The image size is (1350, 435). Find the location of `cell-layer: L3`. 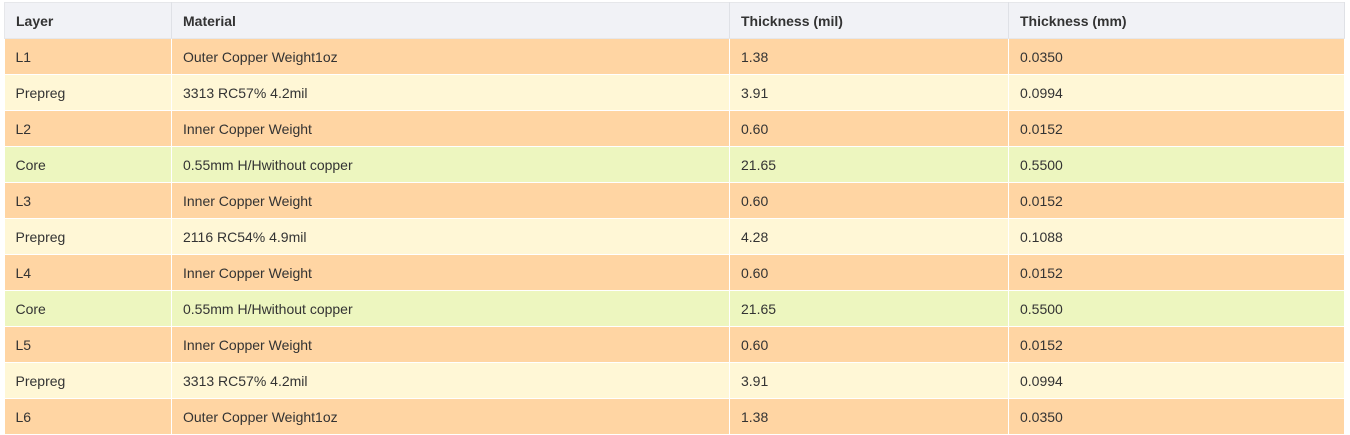

cell-layer: L3 is located at coordinates (88, 200).